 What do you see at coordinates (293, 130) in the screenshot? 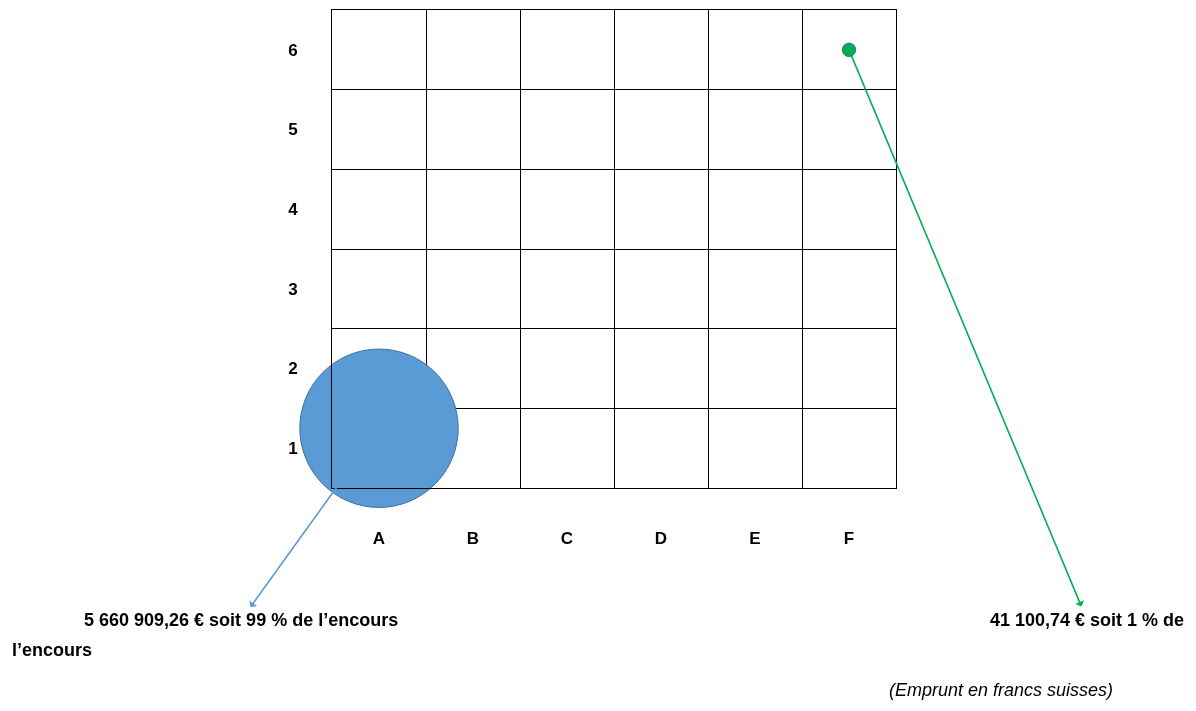
I see `y-tick-label: 5` at bounding box center [293, 130].